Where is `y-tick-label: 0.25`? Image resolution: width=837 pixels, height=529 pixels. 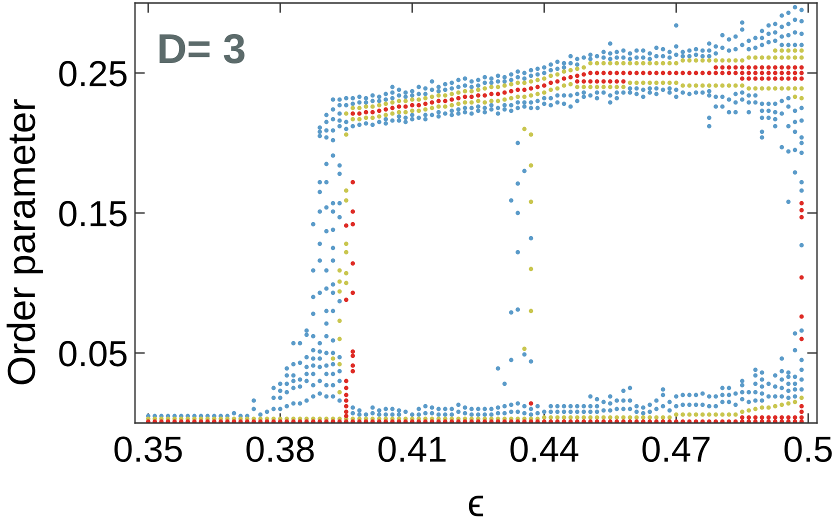 y-tick-label: 0.25 is located at coordinates (93, 73).